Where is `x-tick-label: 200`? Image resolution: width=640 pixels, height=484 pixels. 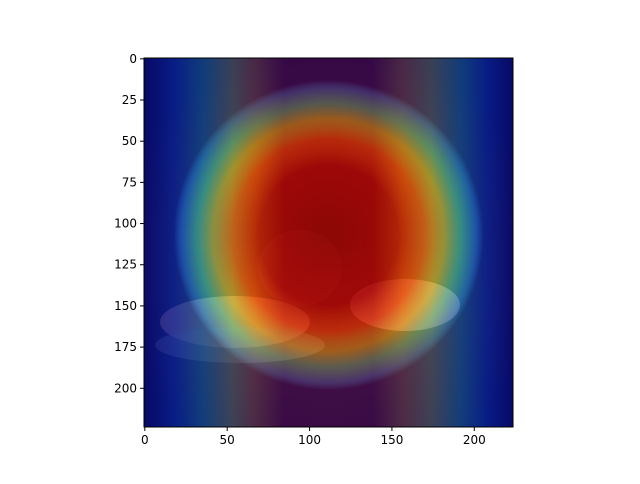
x-tick-label: 200 is located at coordinates (474, 440).